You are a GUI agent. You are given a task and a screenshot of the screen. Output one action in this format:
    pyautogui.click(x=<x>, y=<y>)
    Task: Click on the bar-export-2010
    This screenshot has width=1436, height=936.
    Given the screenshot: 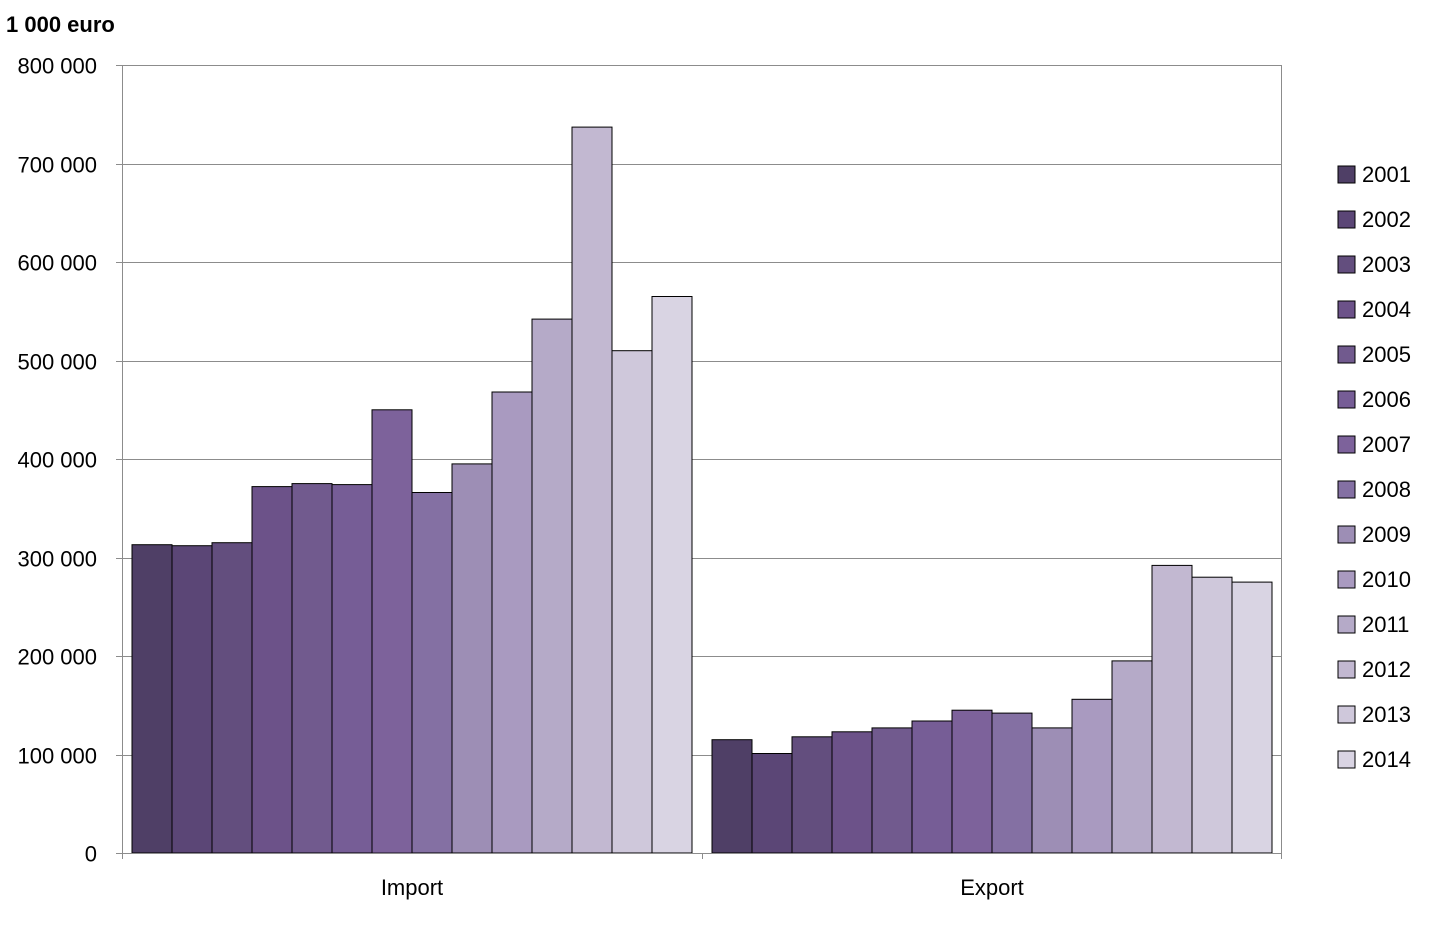 What is the action you would take?
    pyautogui.click(x=1092, y=776)
    